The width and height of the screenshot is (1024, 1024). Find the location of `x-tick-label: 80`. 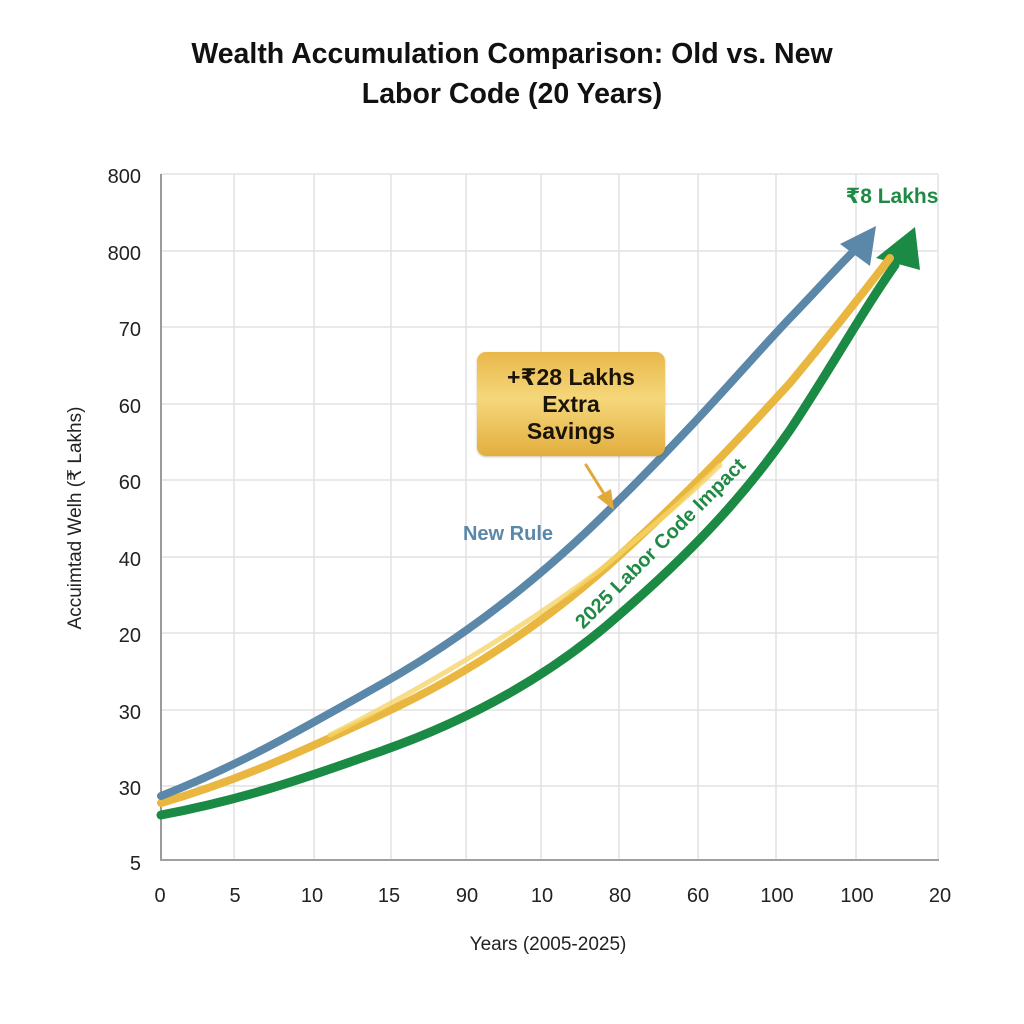

x-tick-label: 80 is located at coordinates (620, 896).